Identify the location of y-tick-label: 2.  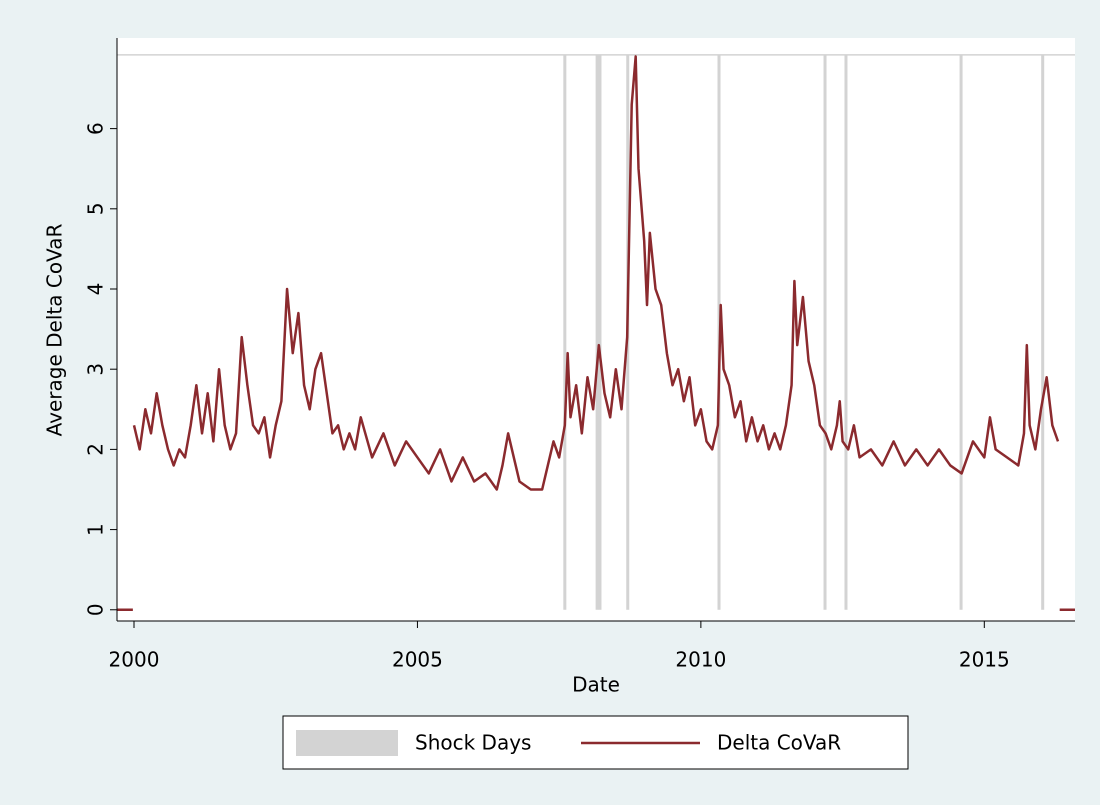
(96, 449).